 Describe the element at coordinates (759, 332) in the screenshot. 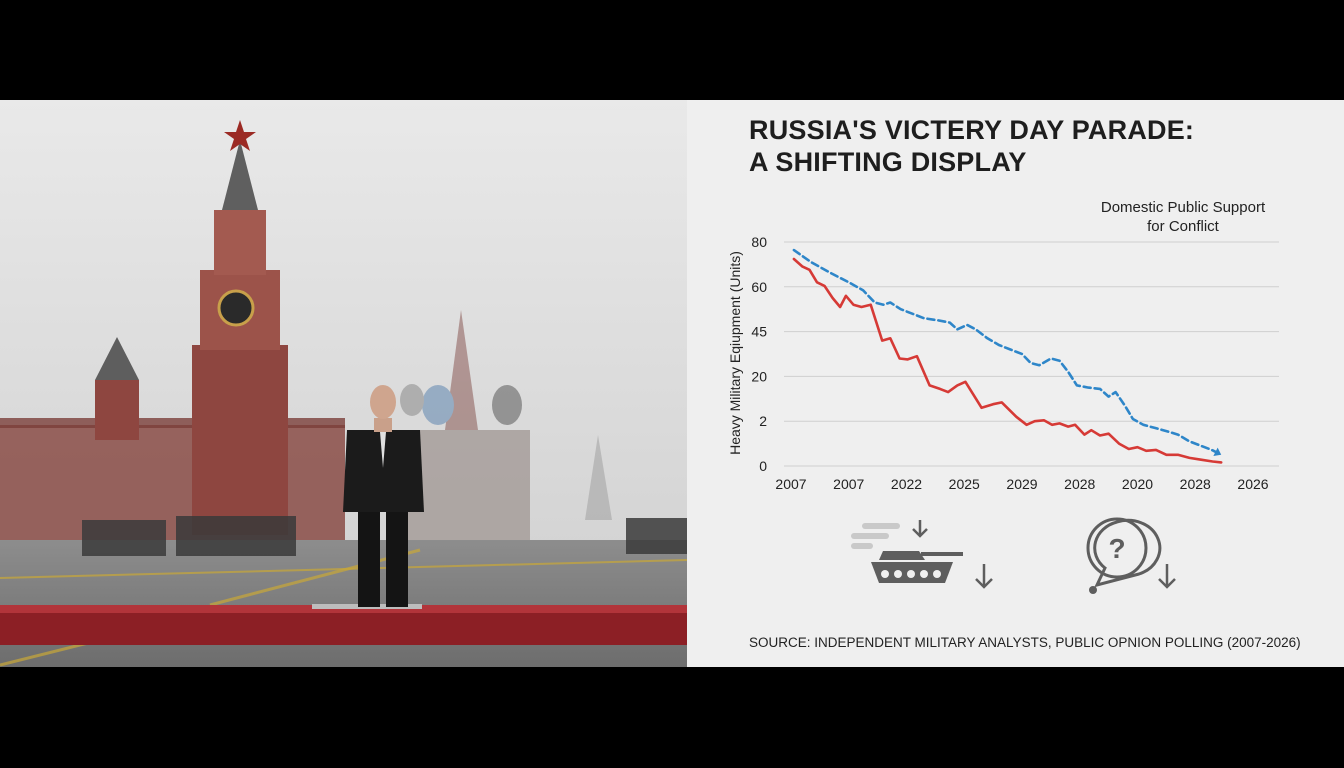

I see `y-tick-label: 45` at that location.